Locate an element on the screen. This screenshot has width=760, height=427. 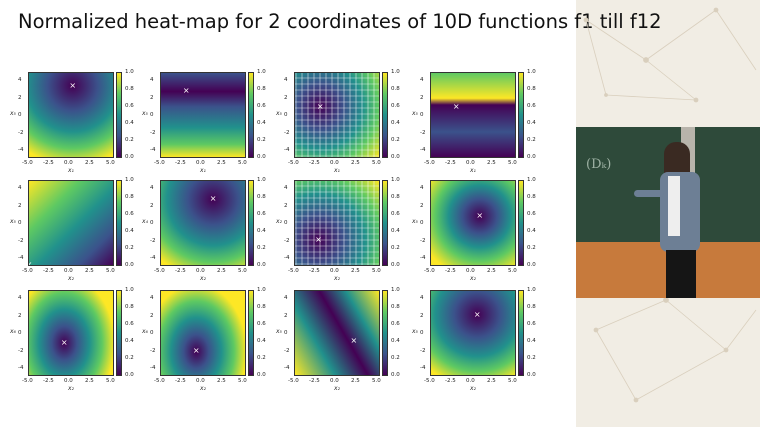
board-writing: (Dₖ) is located at coordinates (599, 164).